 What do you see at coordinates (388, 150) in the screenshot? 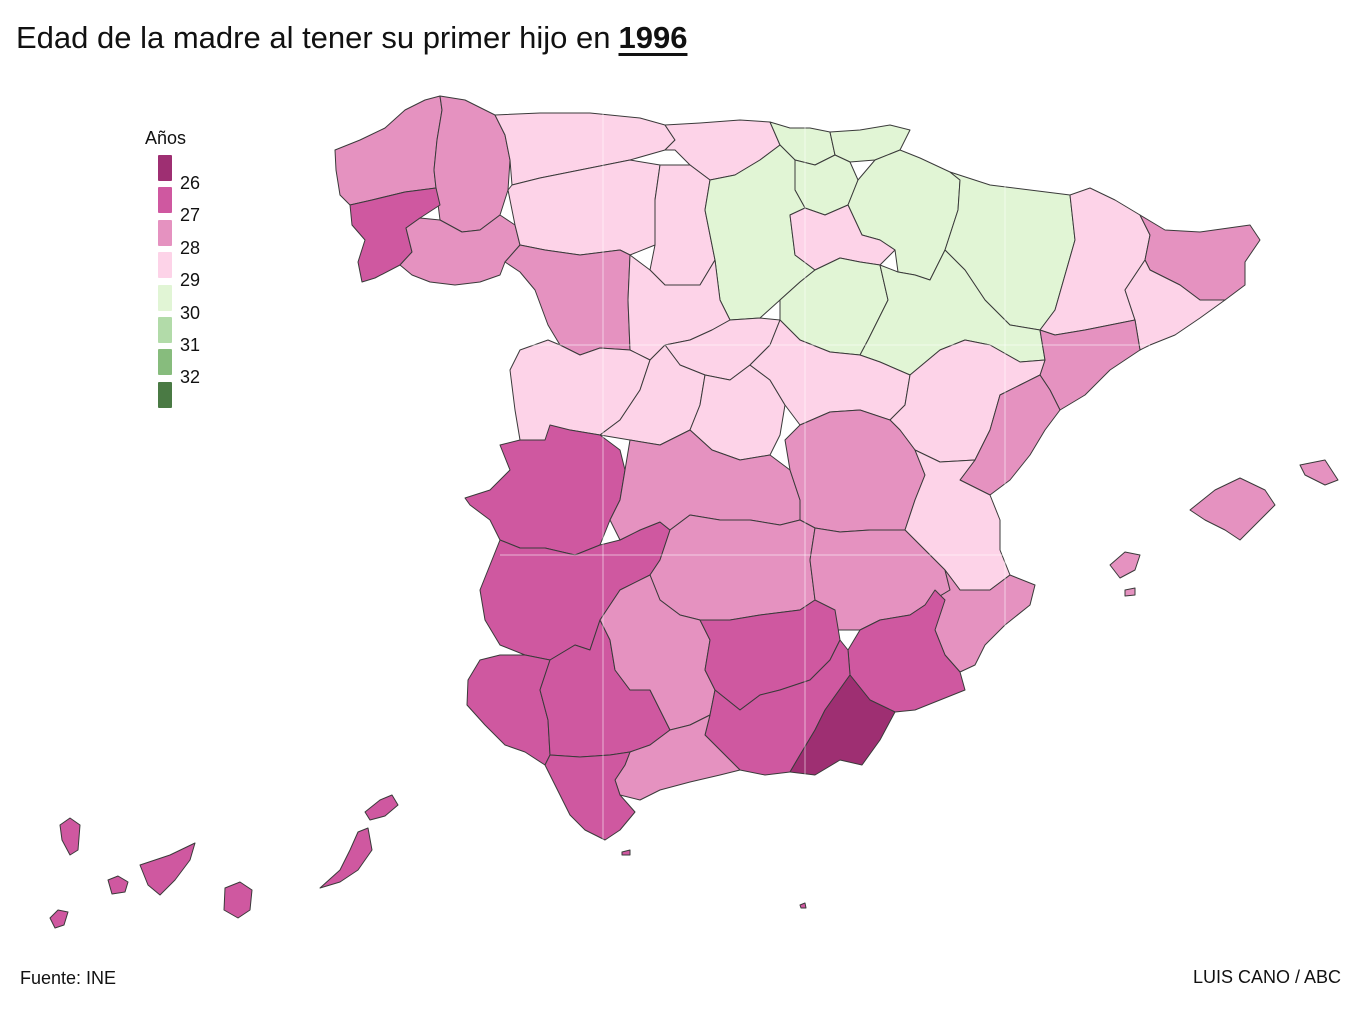
I see `province-a-coruna` at bounding box center [388, 150].